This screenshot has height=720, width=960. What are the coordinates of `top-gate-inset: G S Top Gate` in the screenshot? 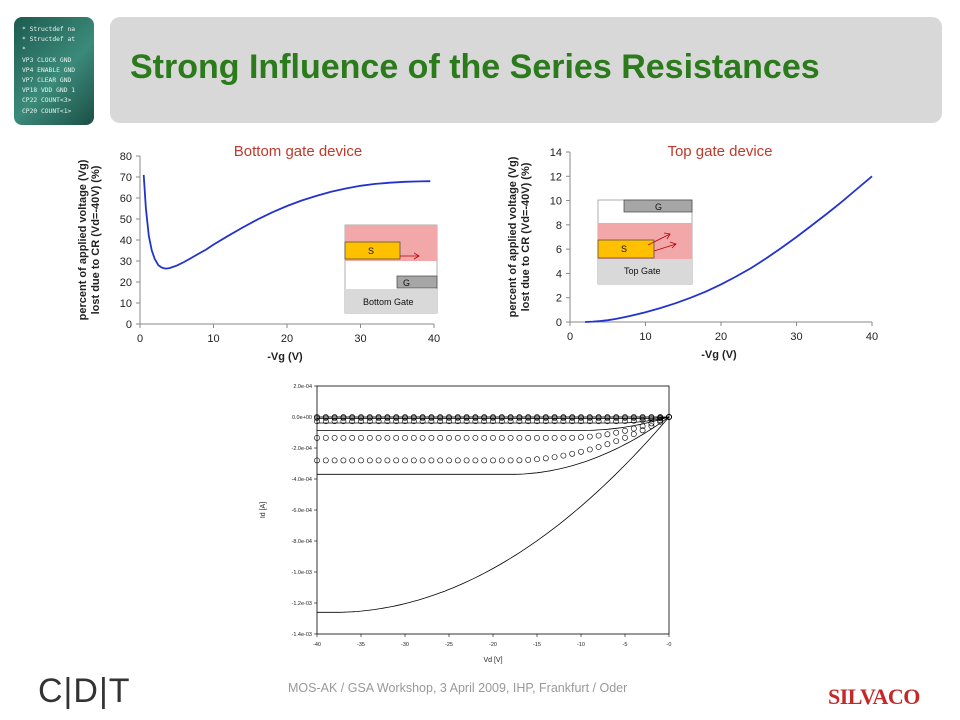 It's located at (645, 242).